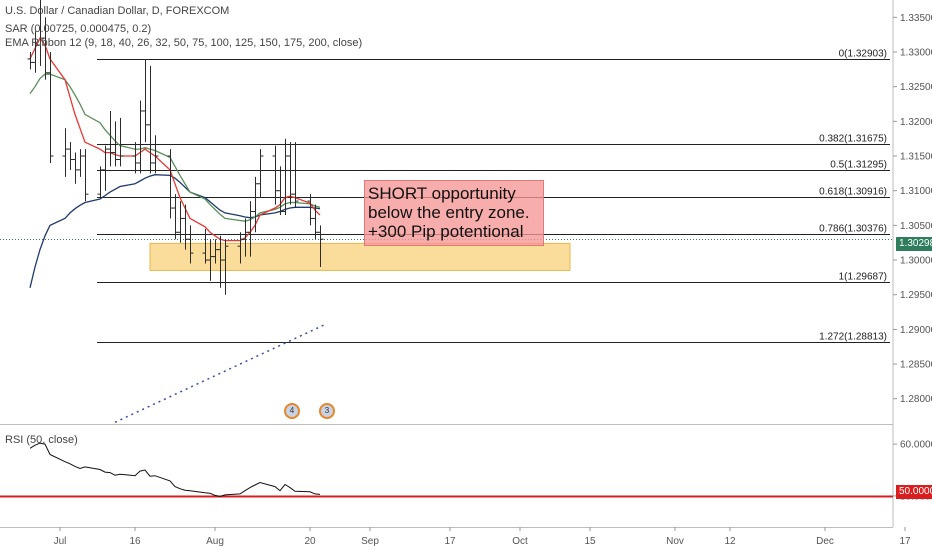  I want to click on time-tick-label: Oct, so click(520, 541).